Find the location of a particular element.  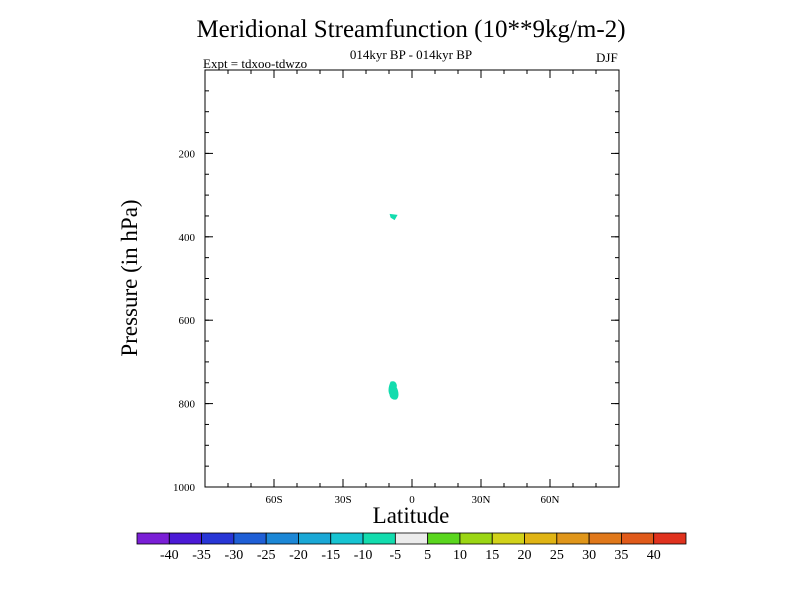

y-tick-label: 800 is located at coordinates (187, 405).